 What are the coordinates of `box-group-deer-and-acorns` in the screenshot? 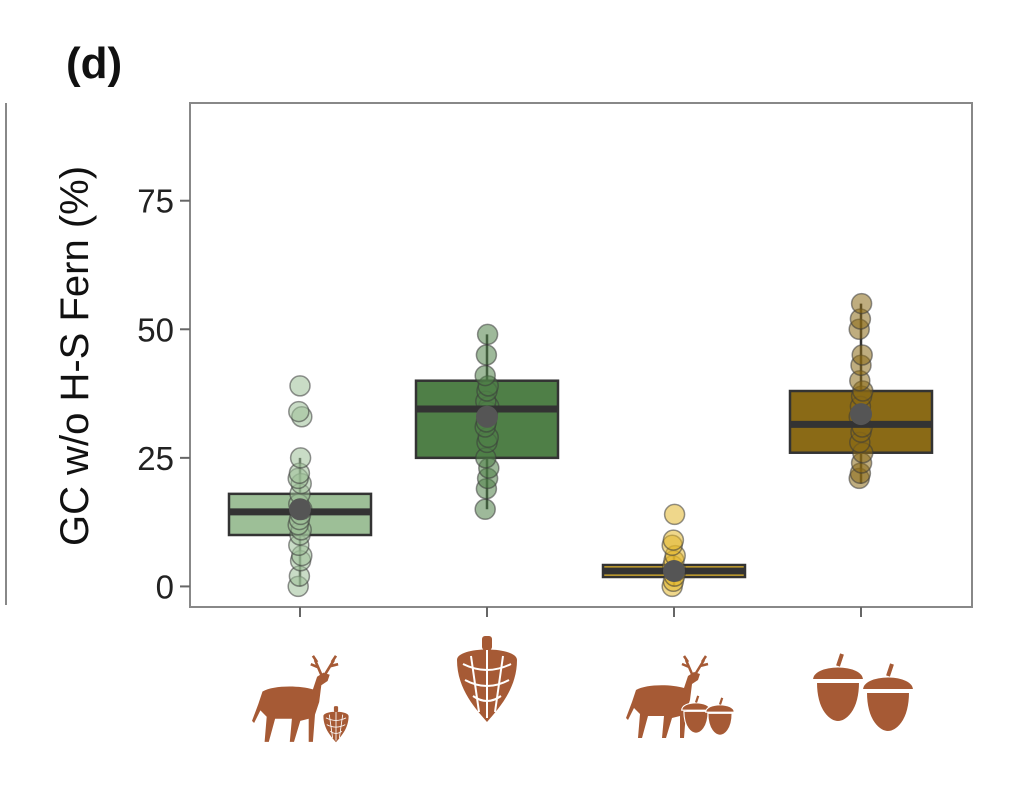 It's located at (674, 550).